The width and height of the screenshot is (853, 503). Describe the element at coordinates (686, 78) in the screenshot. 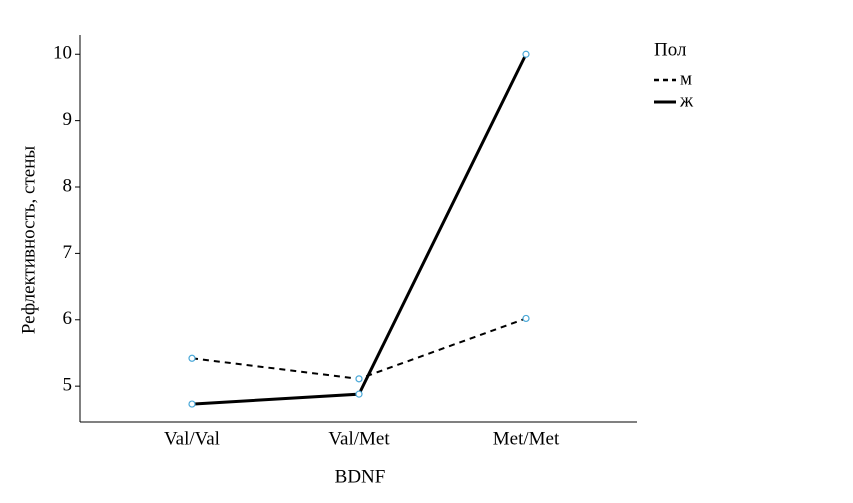

I see `legend-label: м` at that location.